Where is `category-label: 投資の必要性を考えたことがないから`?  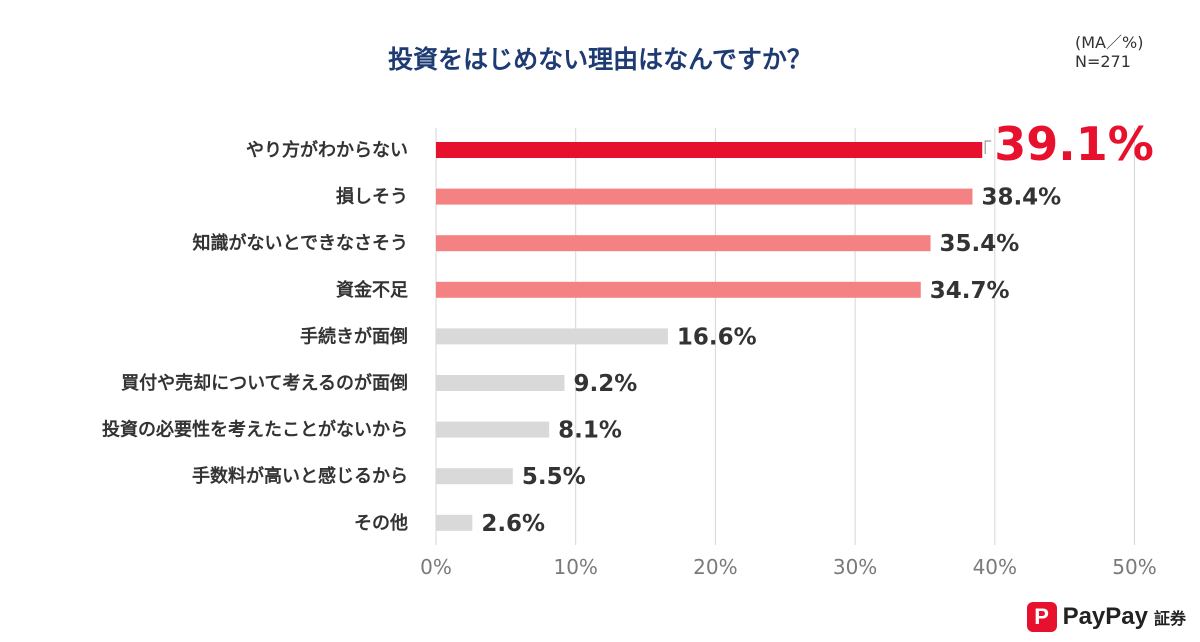 category-label: 投資の必要性を考えたことがないから is located at coordinates (255, 430).